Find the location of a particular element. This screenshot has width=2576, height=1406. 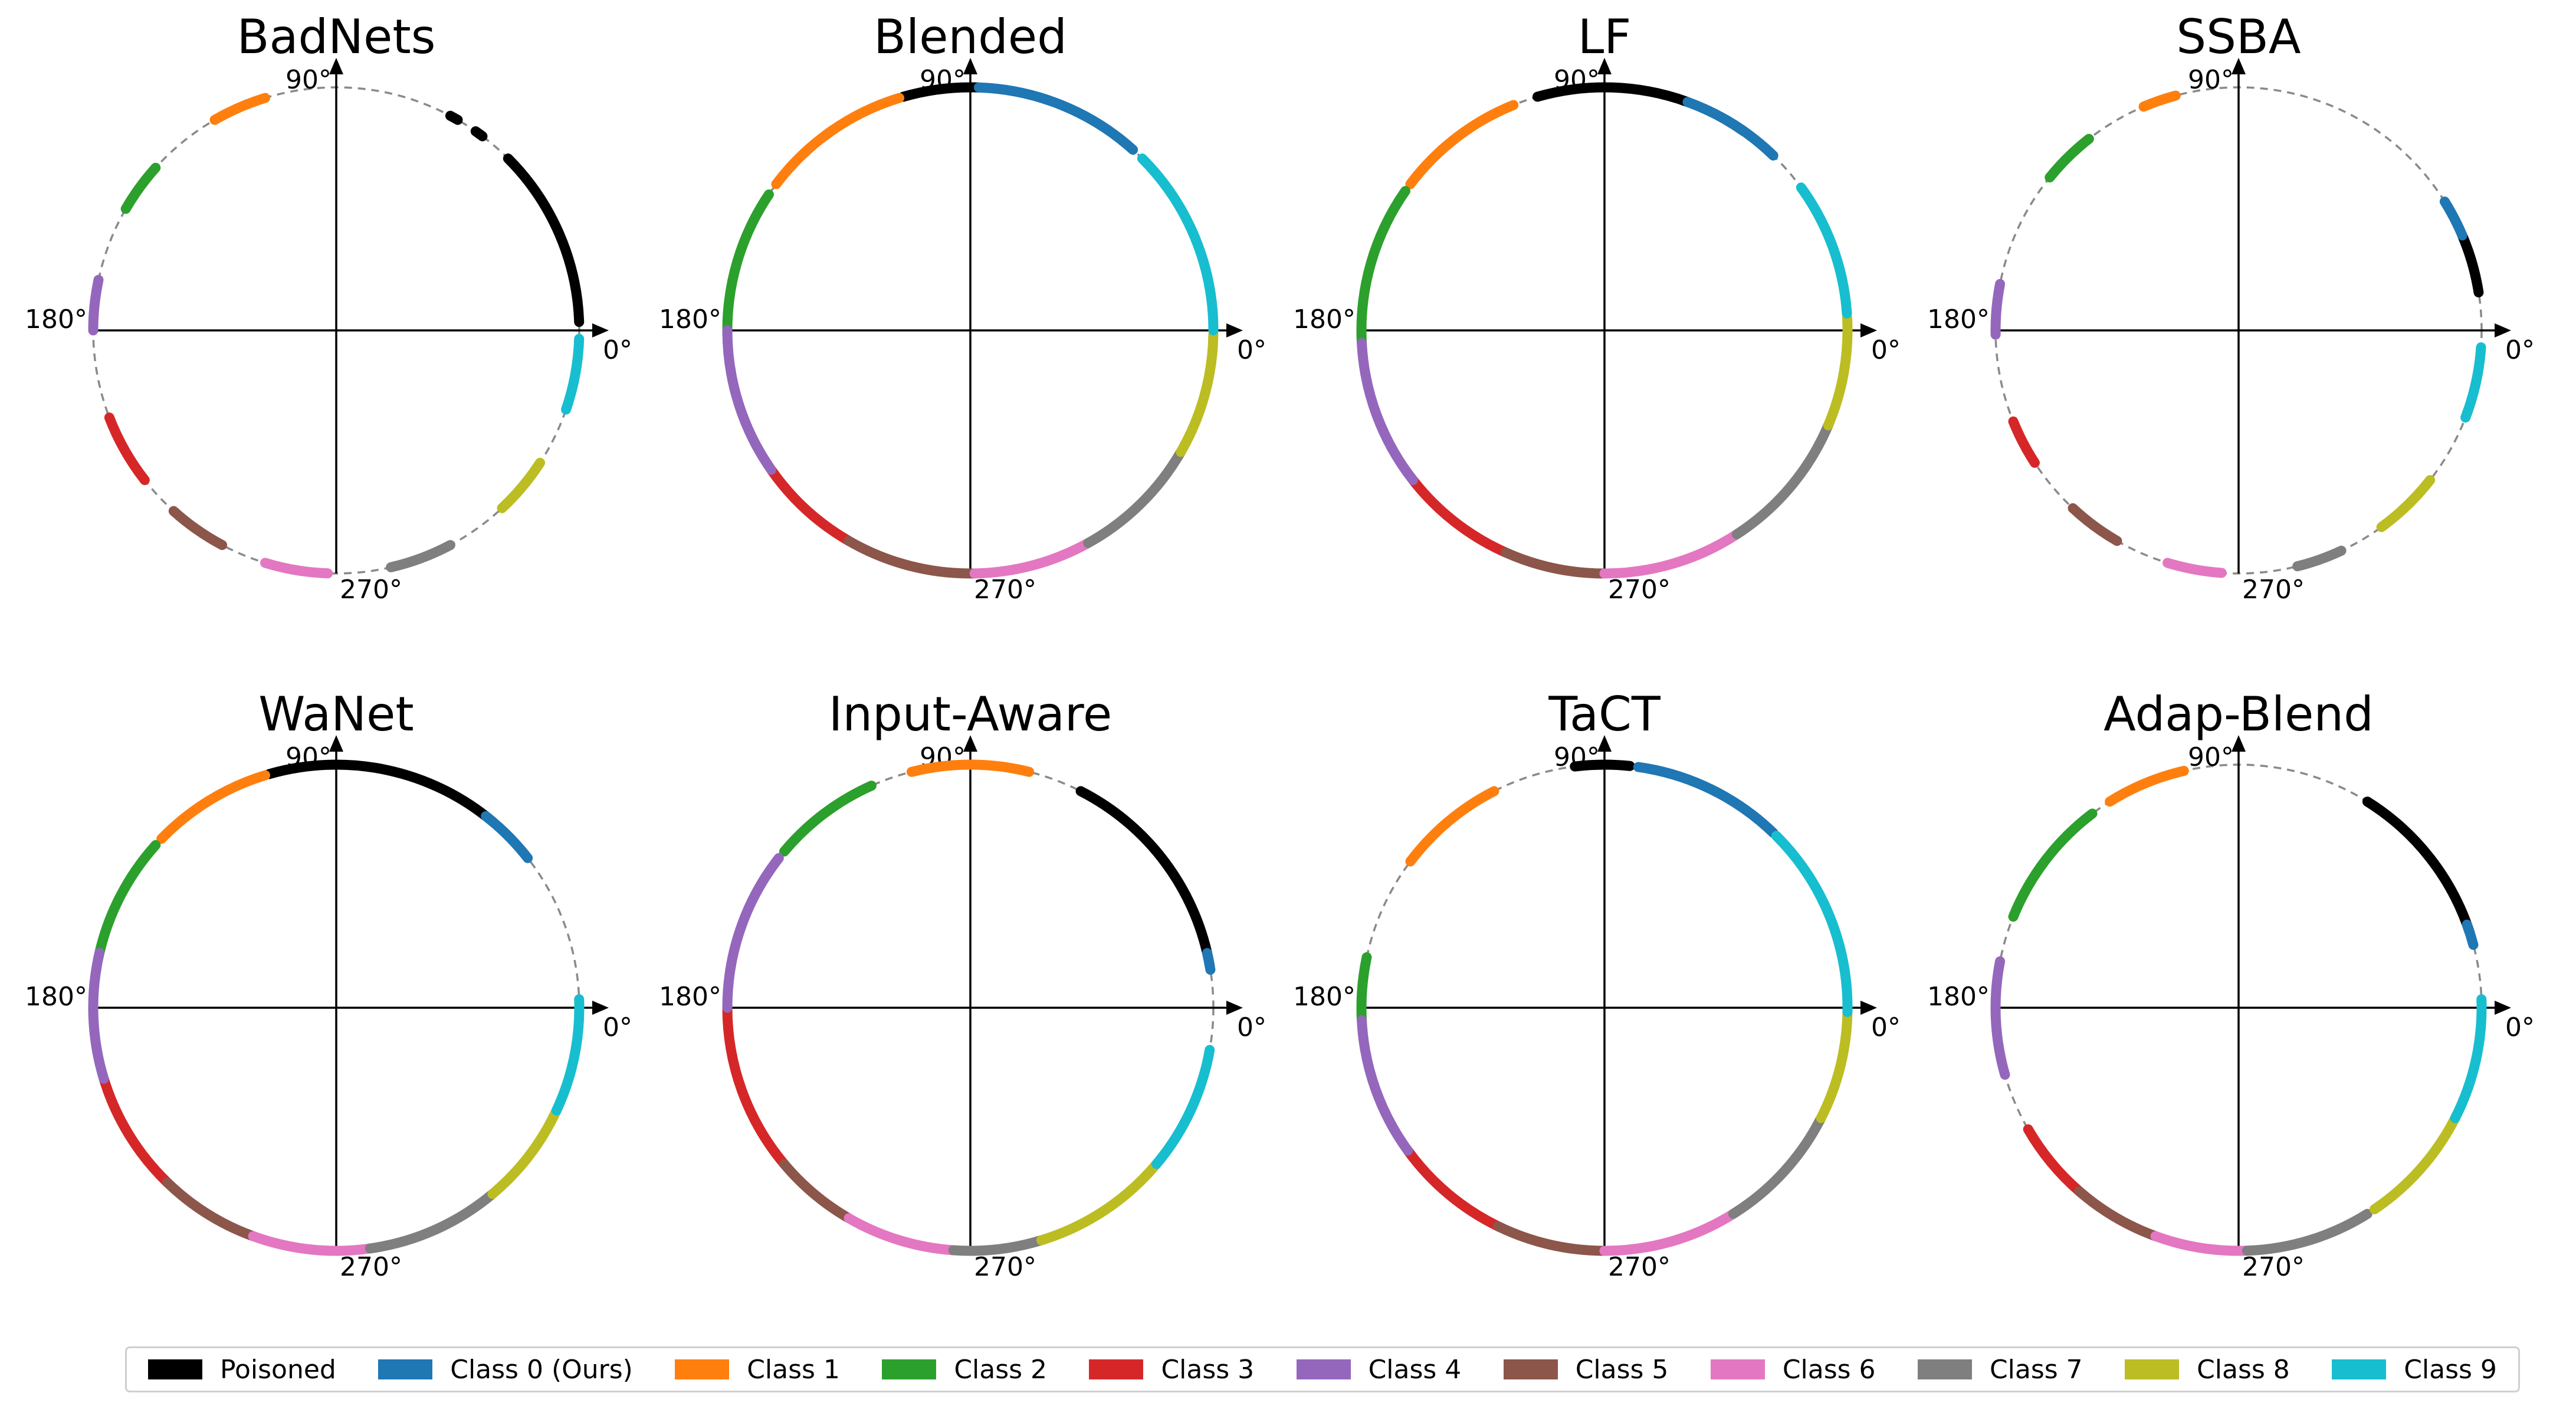

chart-title: SSBA is located at coordinates (2238, 36).